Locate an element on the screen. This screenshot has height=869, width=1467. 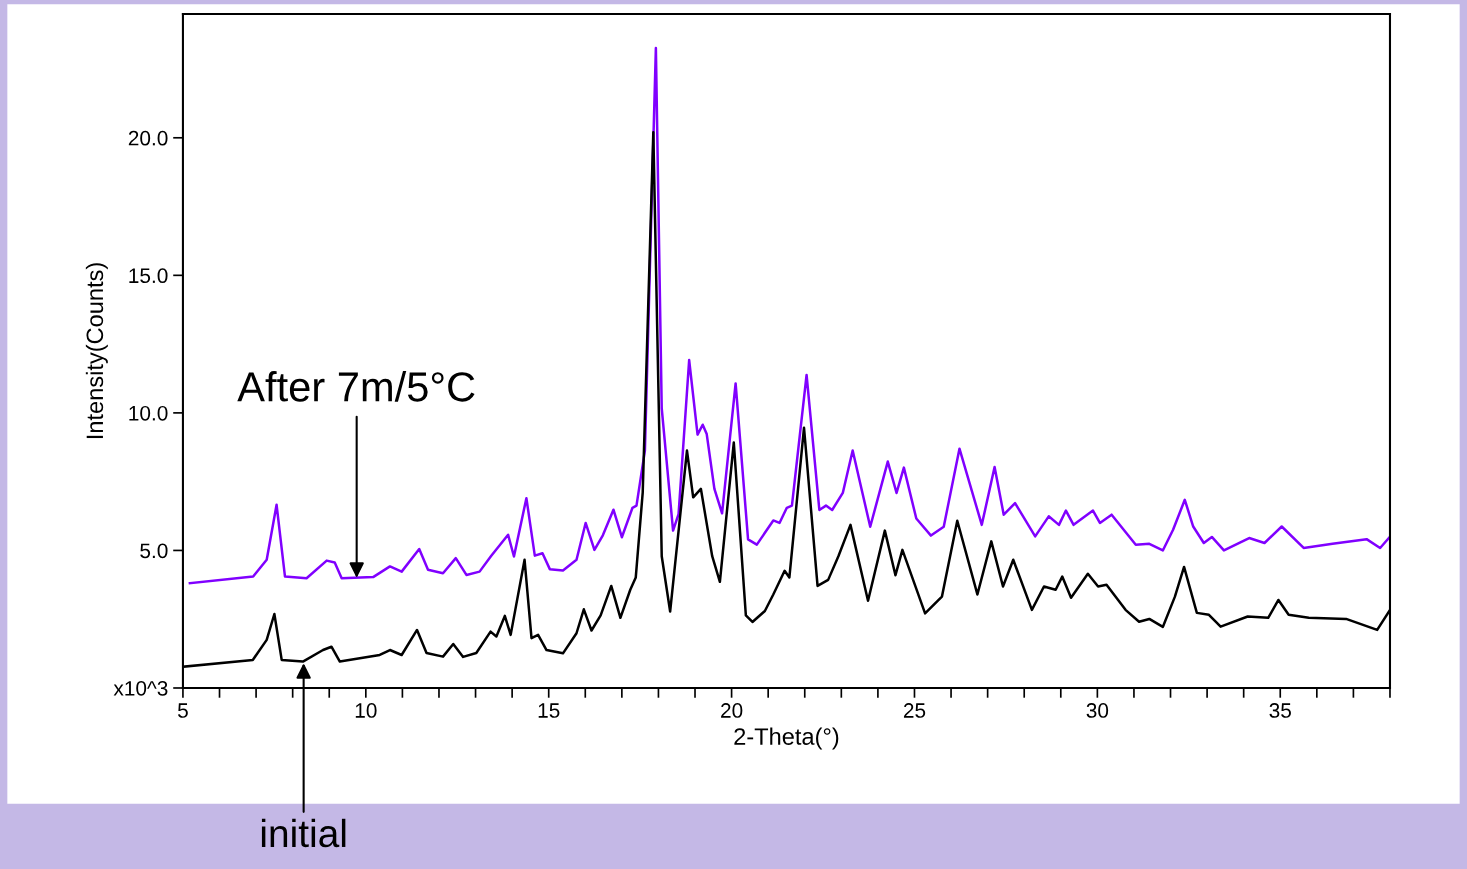
x-tick-label: 25 is located at coordinates (914, 710).